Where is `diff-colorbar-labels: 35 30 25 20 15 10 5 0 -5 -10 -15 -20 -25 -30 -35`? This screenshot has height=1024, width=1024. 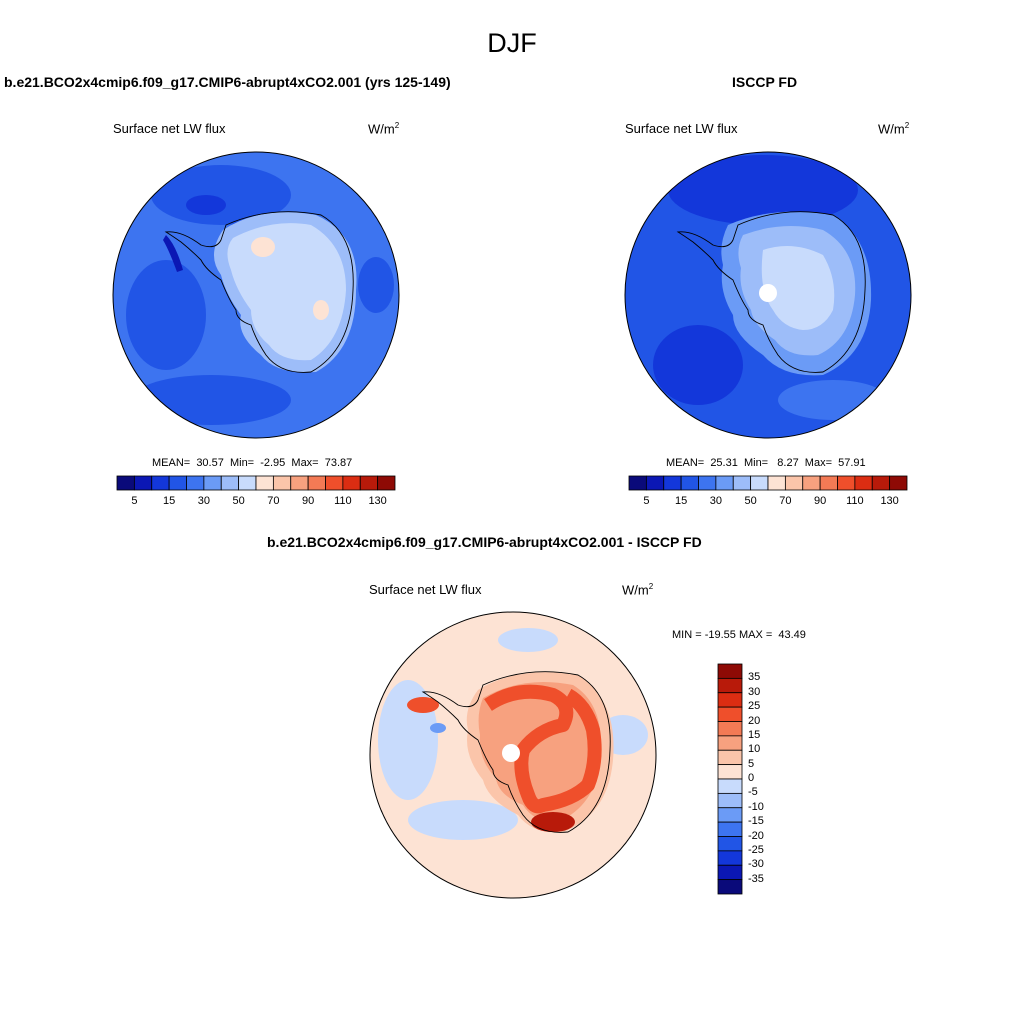 diff-colorbar-labels: 35 30 25 20 15 10 5 0 -5 -10 -15 -20 -25 -30 -35 is located at coordinates (768, 779).